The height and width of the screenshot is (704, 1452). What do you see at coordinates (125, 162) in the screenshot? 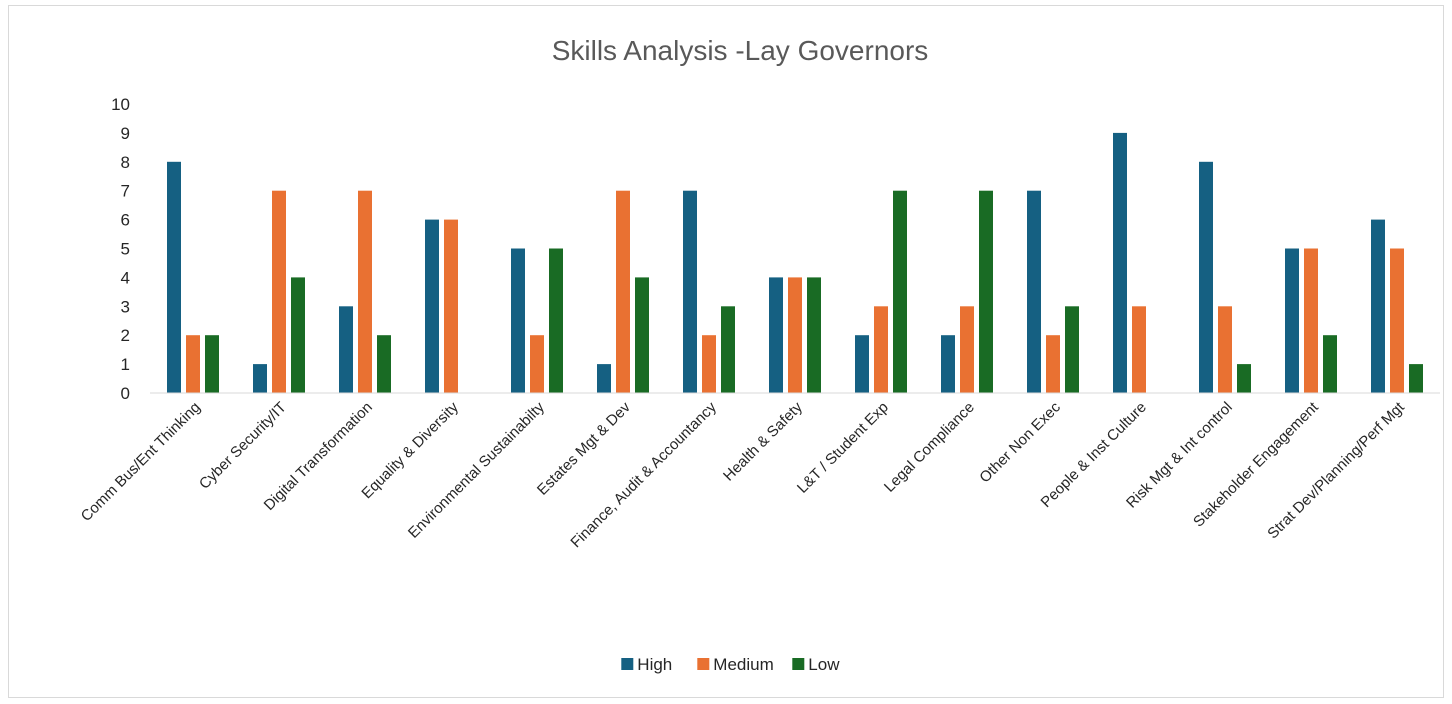
I see `y-tick-label: 8` at bounding box center [125, 162].